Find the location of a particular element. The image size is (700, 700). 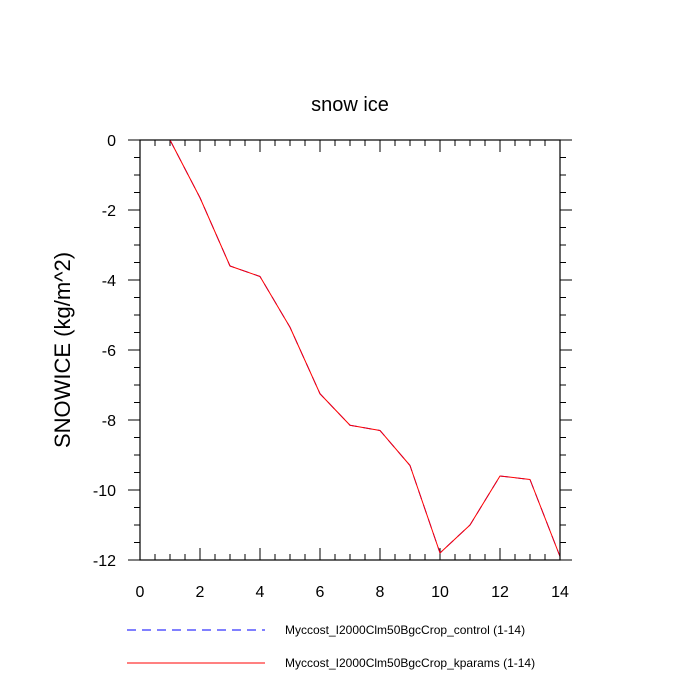

y-tick-label: -8 is located at coordinates (109, 421).